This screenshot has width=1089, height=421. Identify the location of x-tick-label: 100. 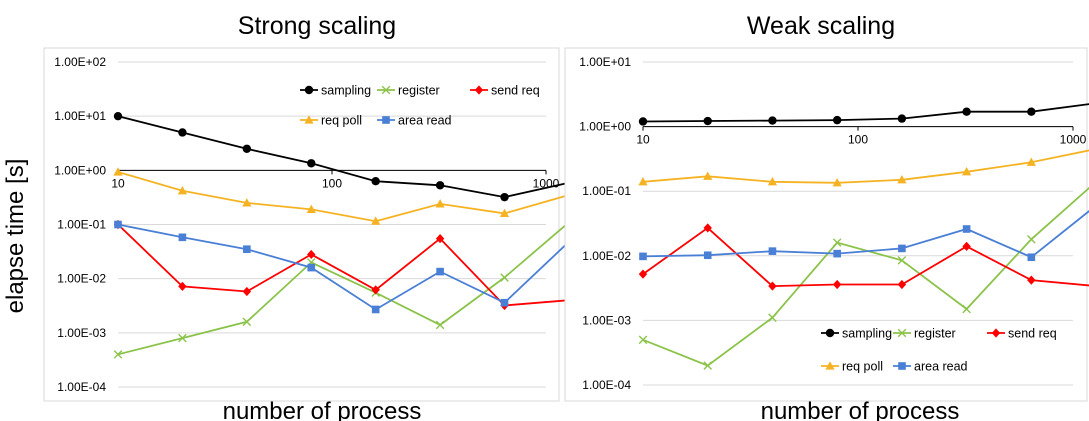
(332, 183).